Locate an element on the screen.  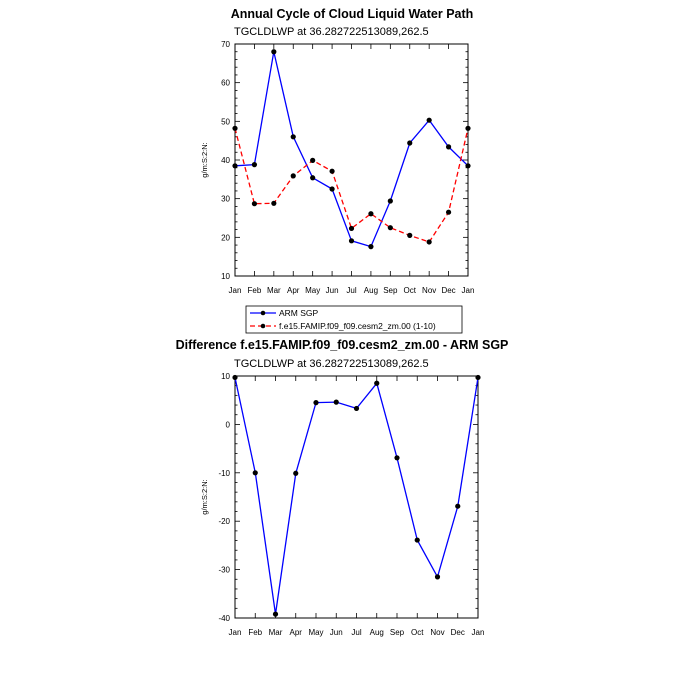
y-tick-label: 30 is located at coordinates (225, 199).